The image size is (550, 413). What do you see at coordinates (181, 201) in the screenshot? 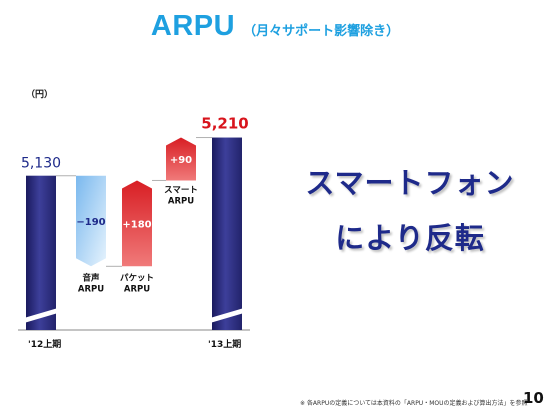
I see `step-category-label-3-2: ARPU` at bounding box center [181, 201].